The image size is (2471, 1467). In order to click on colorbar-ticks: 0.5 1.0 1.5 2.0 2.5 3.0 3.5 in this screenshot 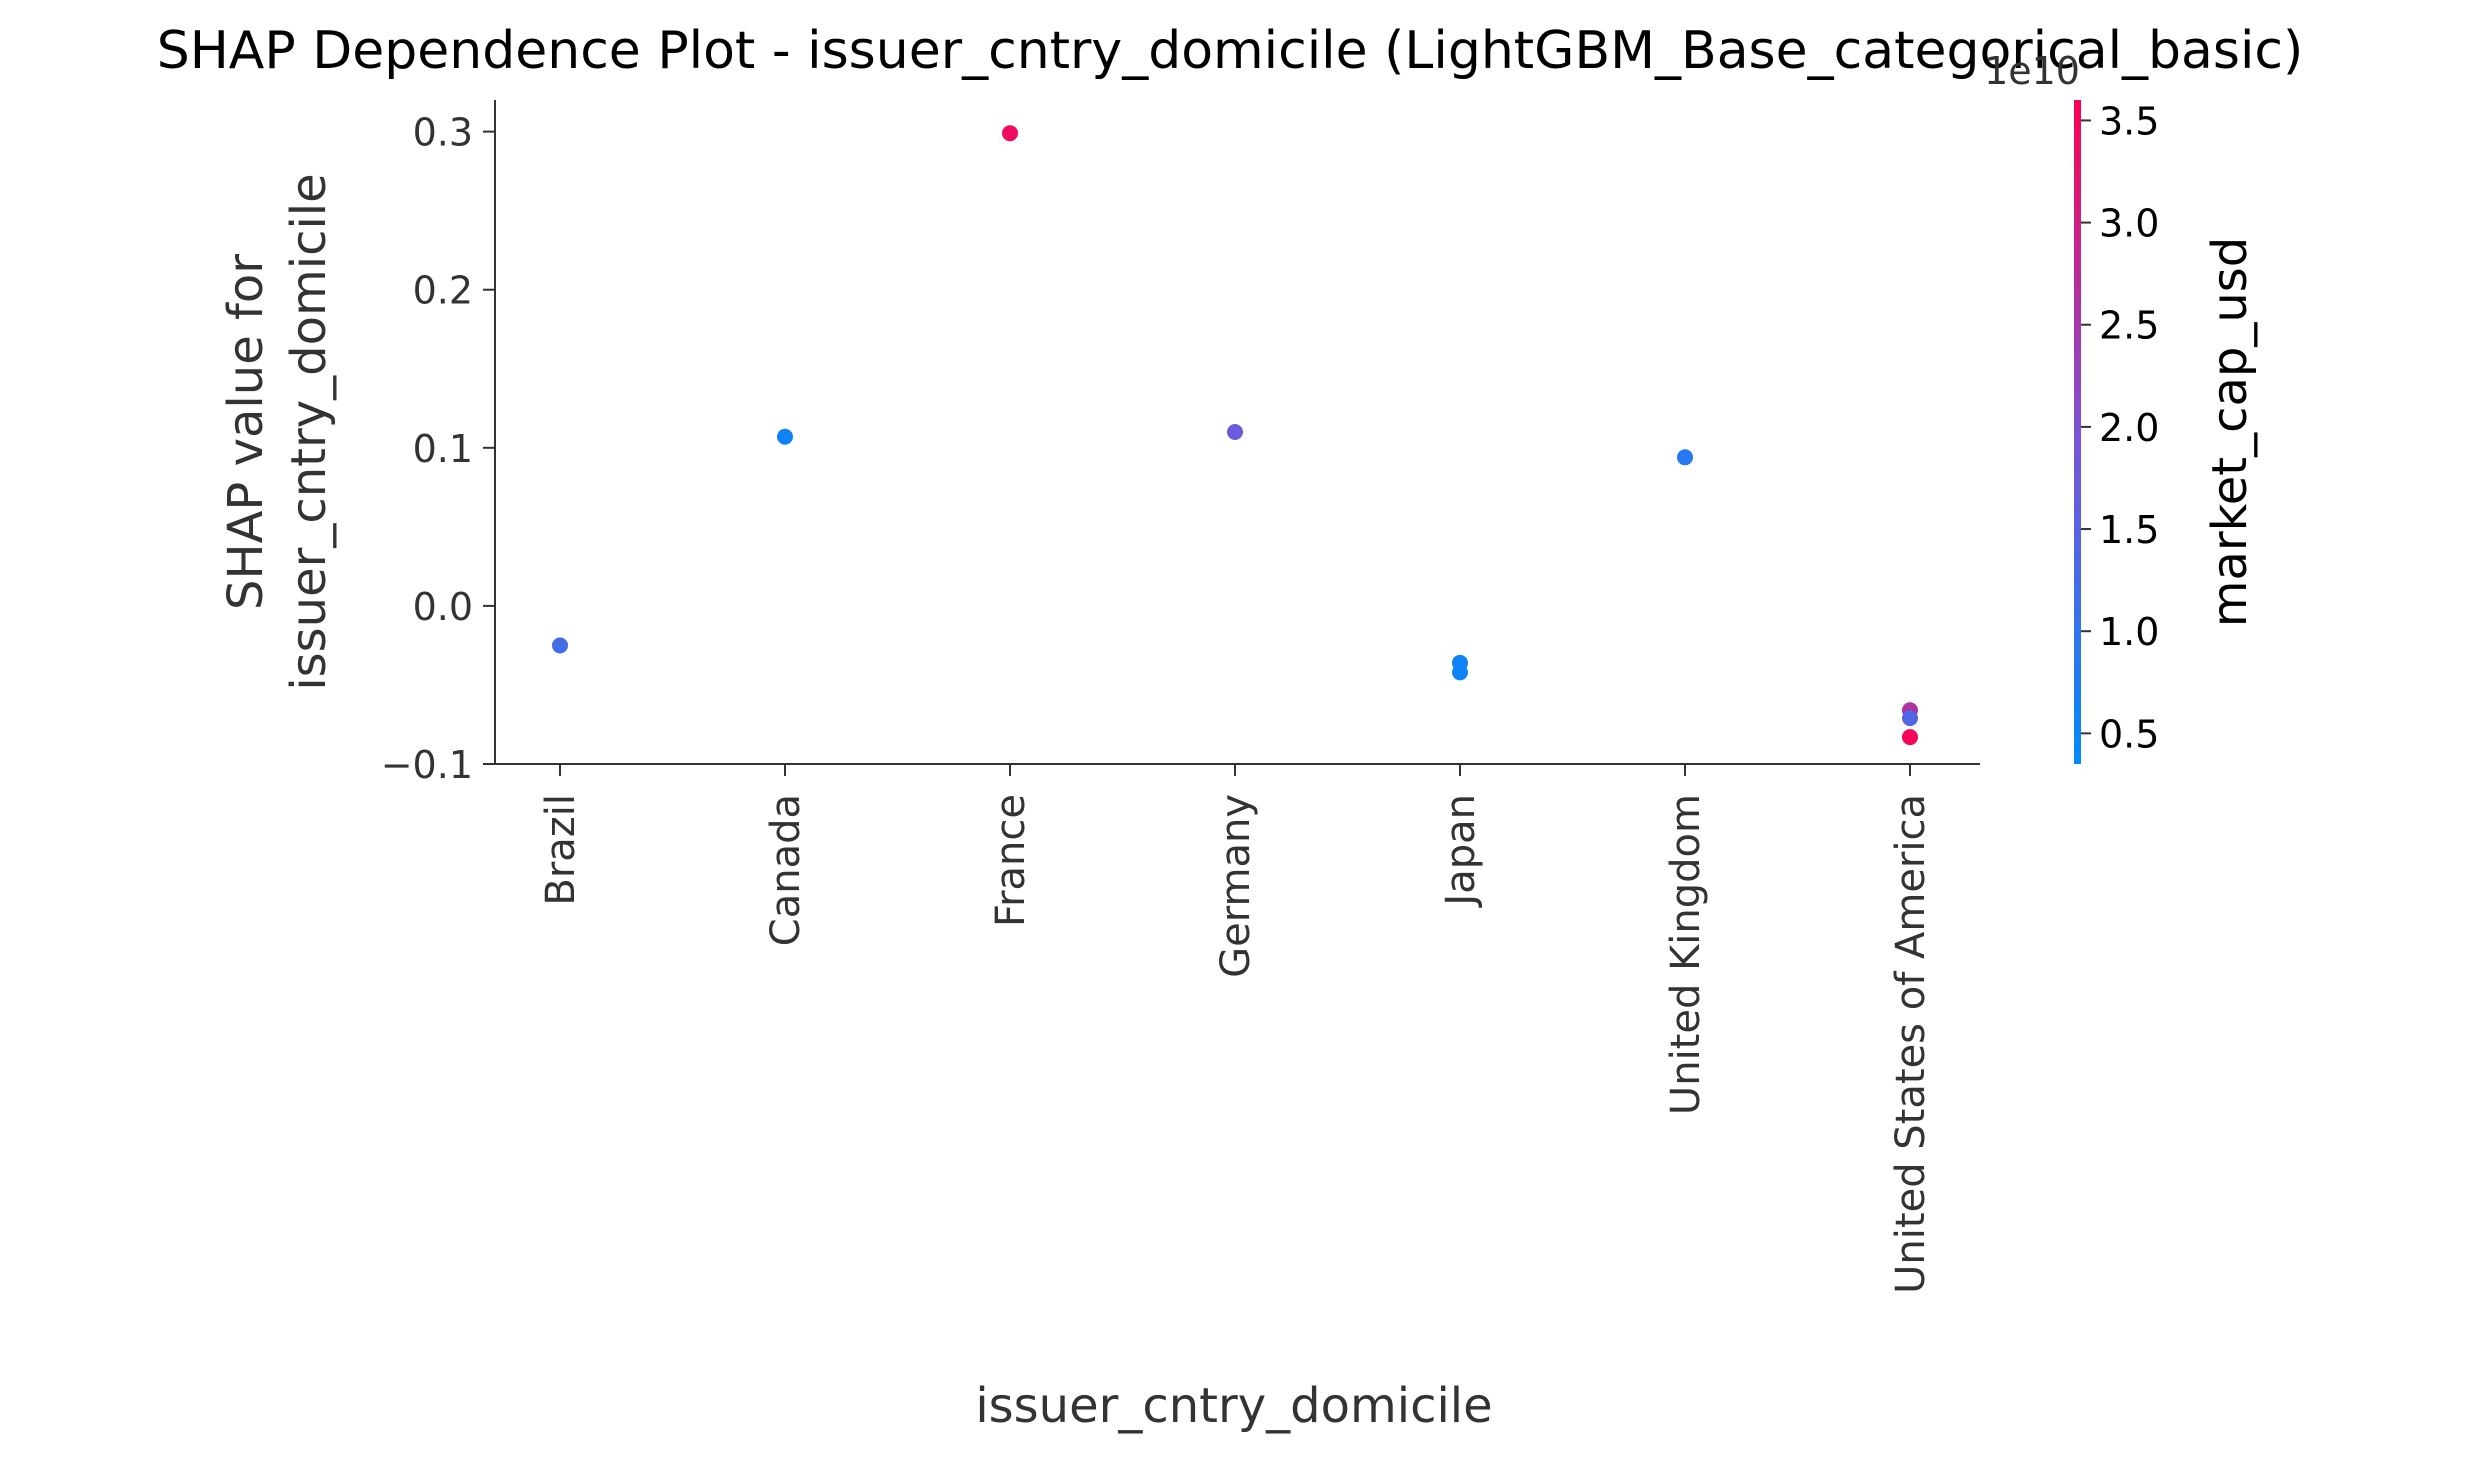, I will do `click(2120, 427)`.